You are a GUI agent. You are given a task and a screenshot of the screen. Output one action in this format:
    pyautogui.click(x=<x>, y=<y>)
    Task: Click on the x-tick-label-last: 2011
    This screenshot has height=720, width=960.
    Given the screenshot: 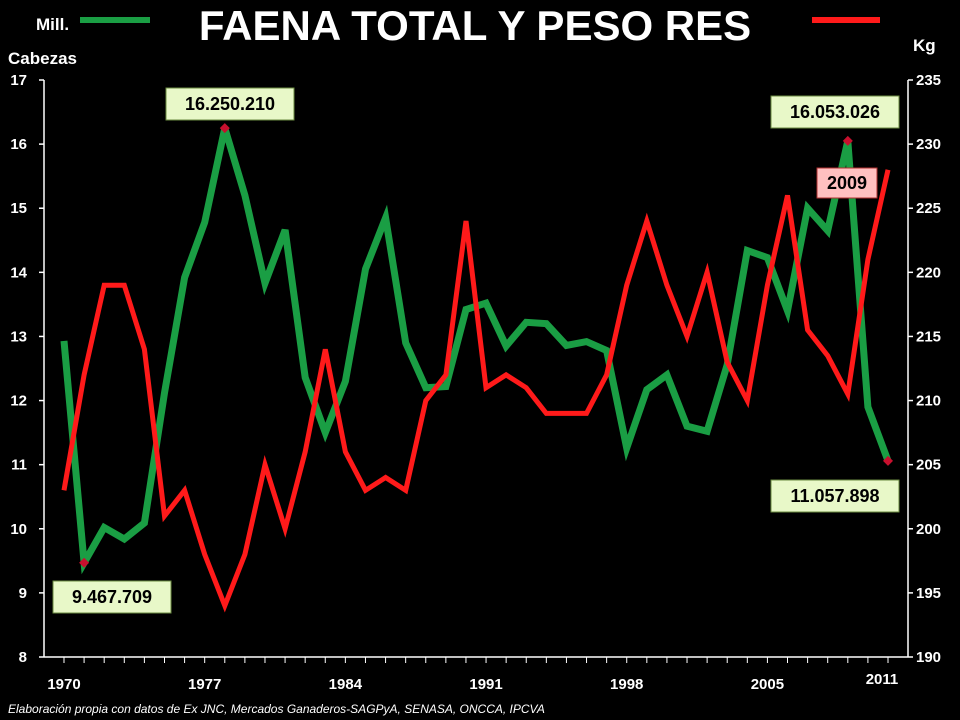 What is the action you would take?
    pyautogui.click(x=882, y=679)
    